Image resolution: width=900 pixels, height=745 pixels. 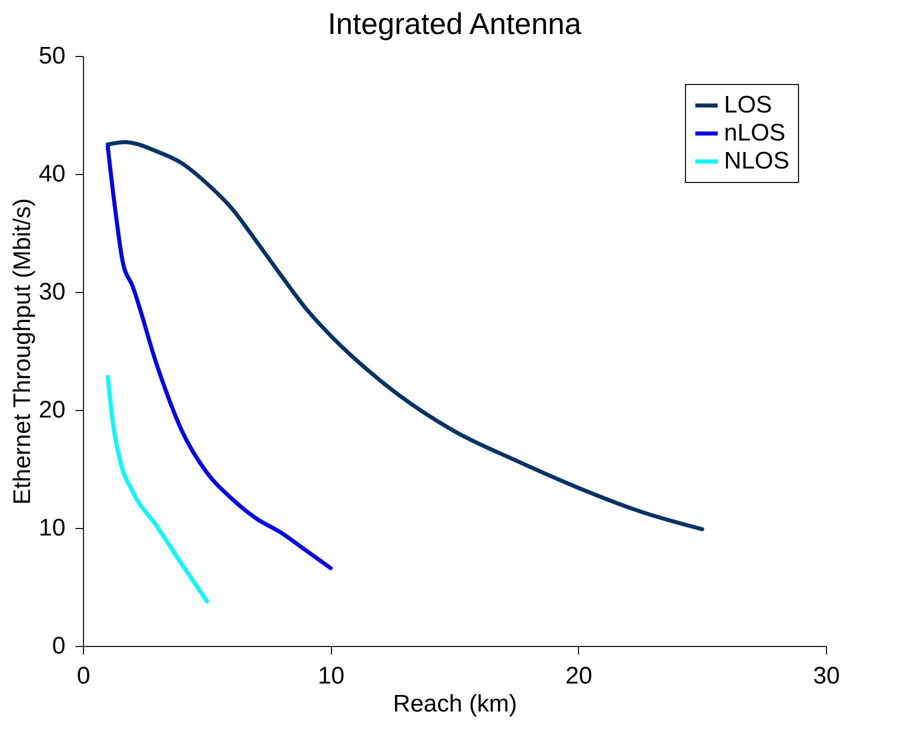 What do you see at coordinates (455, 704) in the screenshot?
I see `x-axis-title: Reach (km)` at bounding box center [455, 704].